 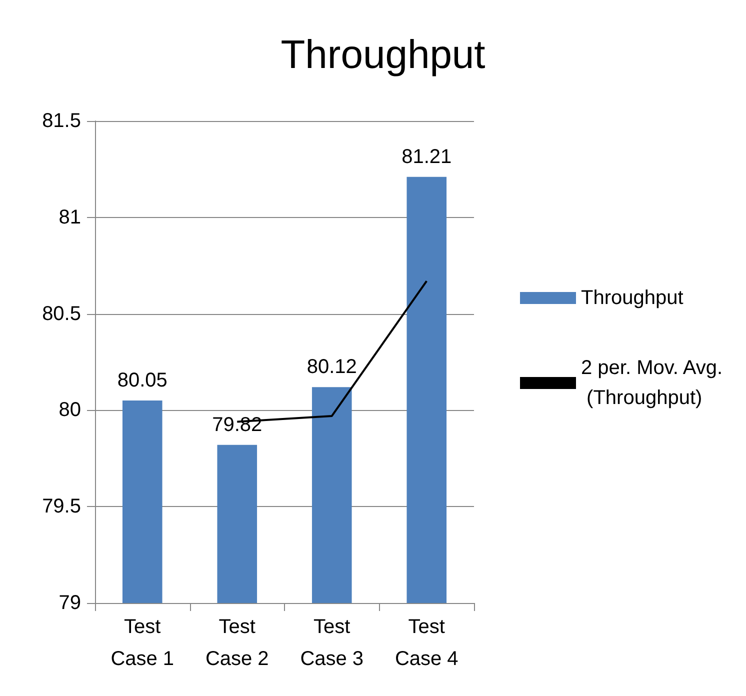 I want to click on y-tick-label: 79.5, so click(x=61, y=507).